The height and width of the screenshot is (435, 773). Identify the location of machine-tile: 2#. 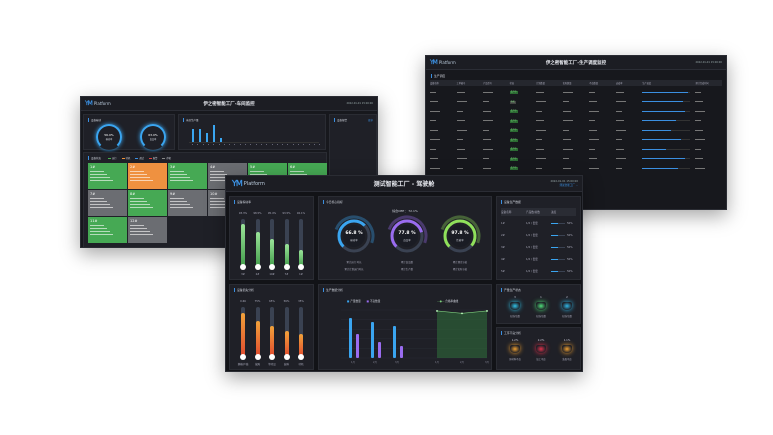
(147, 176).